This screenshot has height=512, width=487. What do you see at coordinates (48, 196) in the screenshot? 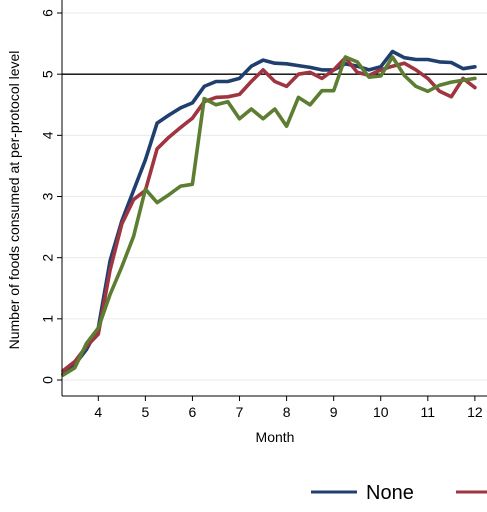
I see `y-tick-label-3: 3` at bounding box center [48, 196].